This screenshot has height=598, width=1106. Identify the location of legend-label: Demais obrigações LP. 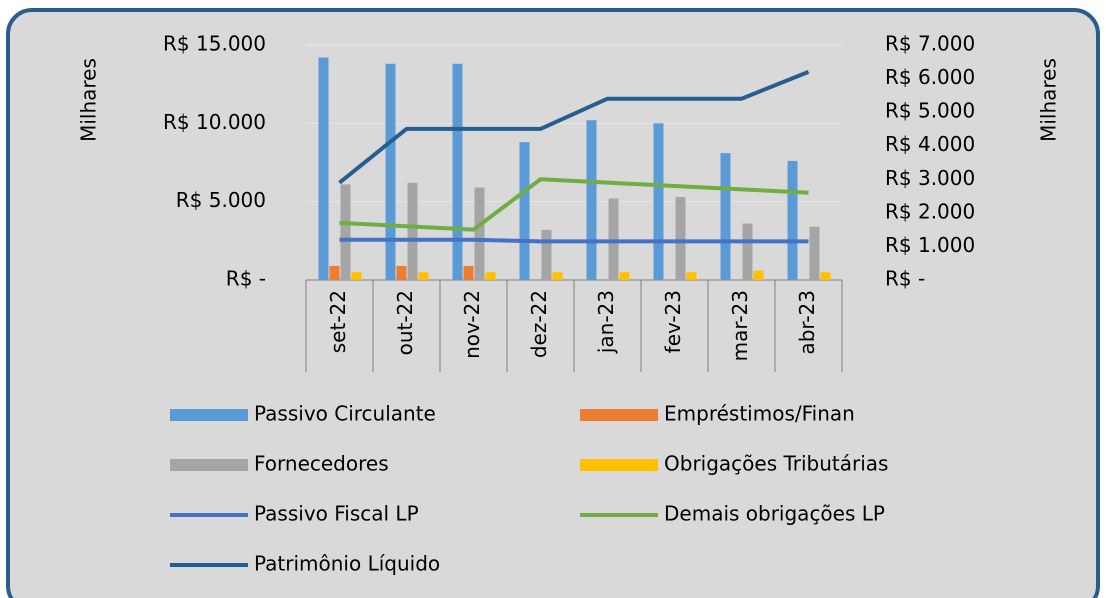
(774, 514).